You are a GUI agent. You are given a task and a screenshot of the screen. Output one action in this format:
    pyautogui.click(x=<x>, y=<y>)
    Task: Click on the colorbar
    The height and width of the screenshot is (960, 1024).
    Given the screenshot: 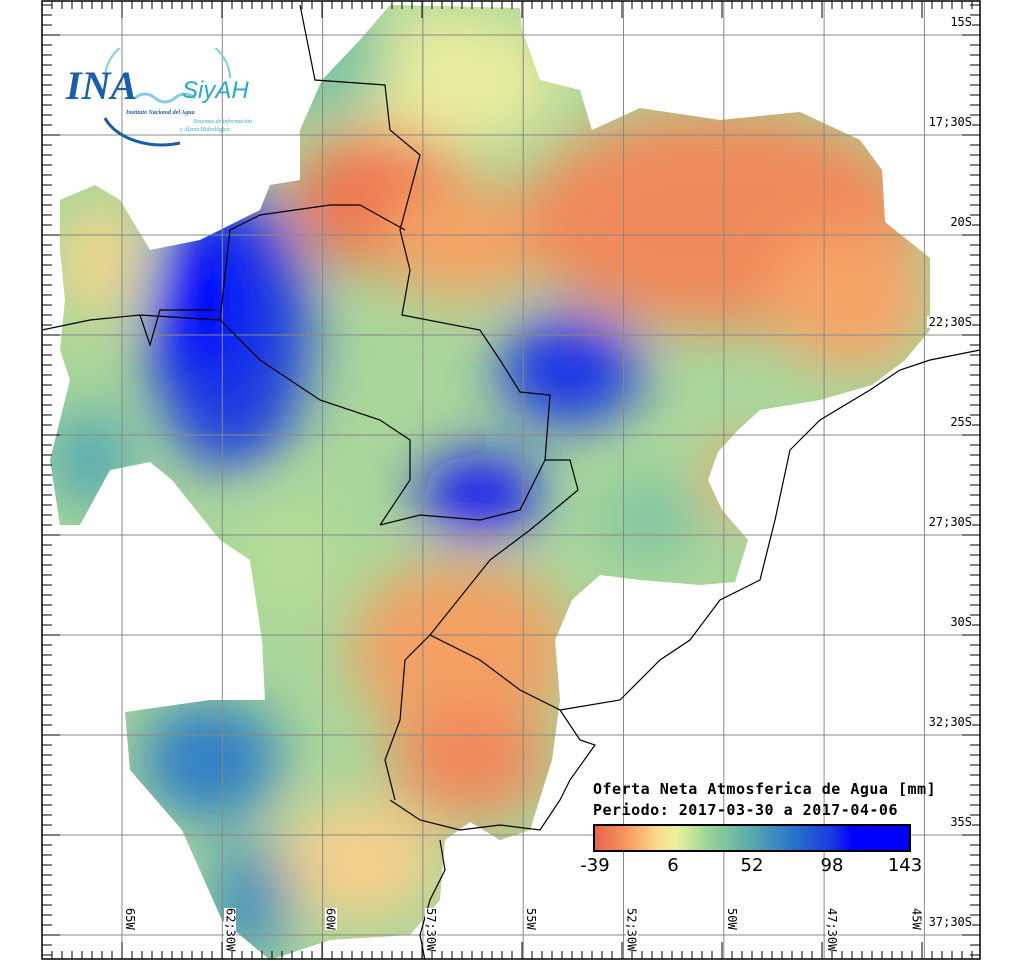 What is the action you would take?
    pyautogui.click(x=752, y=838)
    